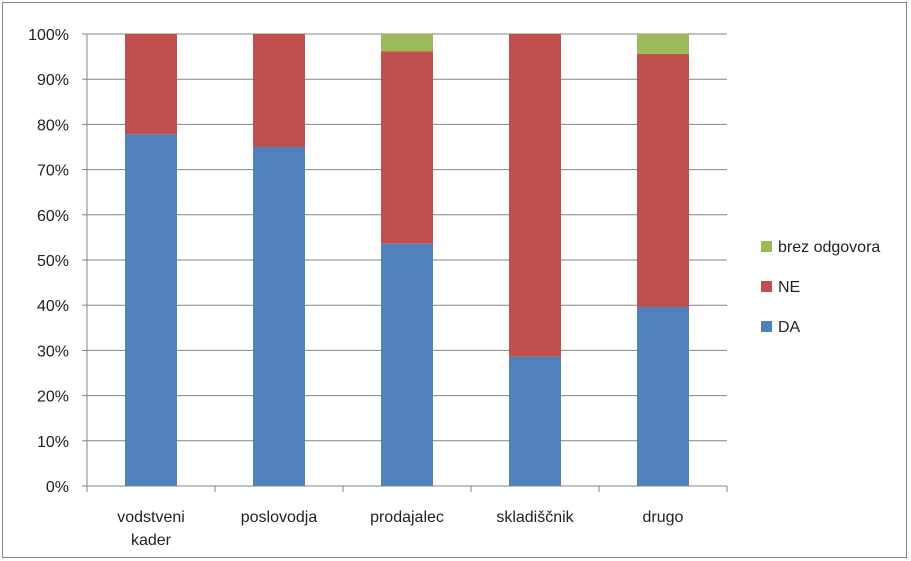 The width and height of the screenshot is (911, 561). Describe the element at coordinates (535, 517) in the screenshot. I see `x-tick-label: skladiščnik` at that location.